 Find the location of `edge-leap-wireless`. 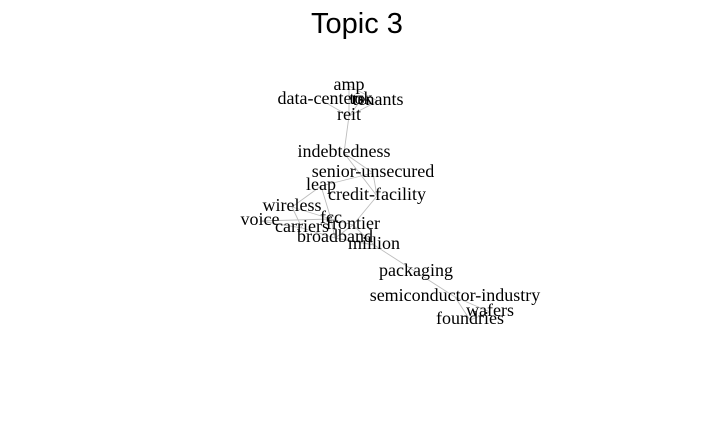

edge-leap-wireless is located at coordinates (306, 196).